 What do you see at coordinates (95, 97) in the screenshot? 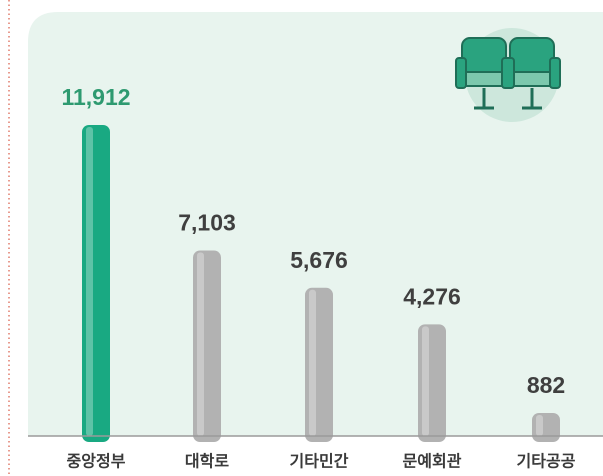
I see `value-label: 11,912` at bounding box center [95, 97].